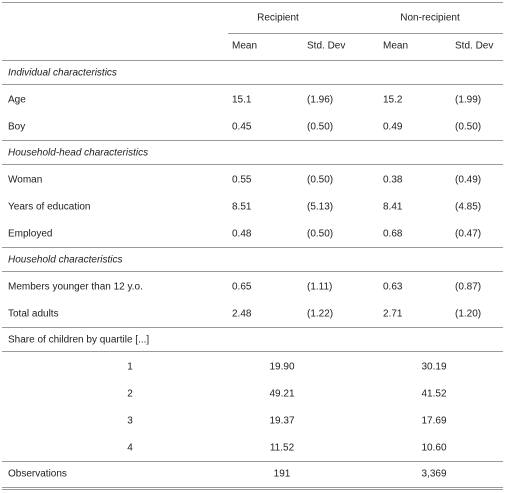 The image size is (506, 493). What do you see at coordinates (320, 100) in the screenshot?
I see `cell: (1.96)` at bounding box center [320, 100].